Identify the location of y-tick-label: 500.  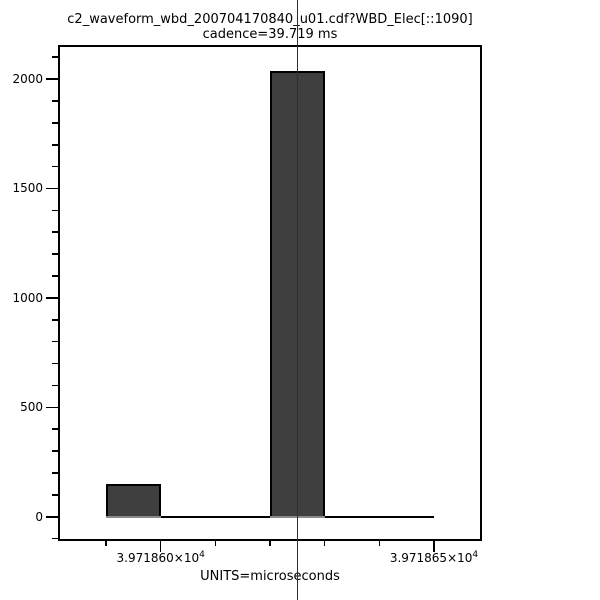
(31, 407).